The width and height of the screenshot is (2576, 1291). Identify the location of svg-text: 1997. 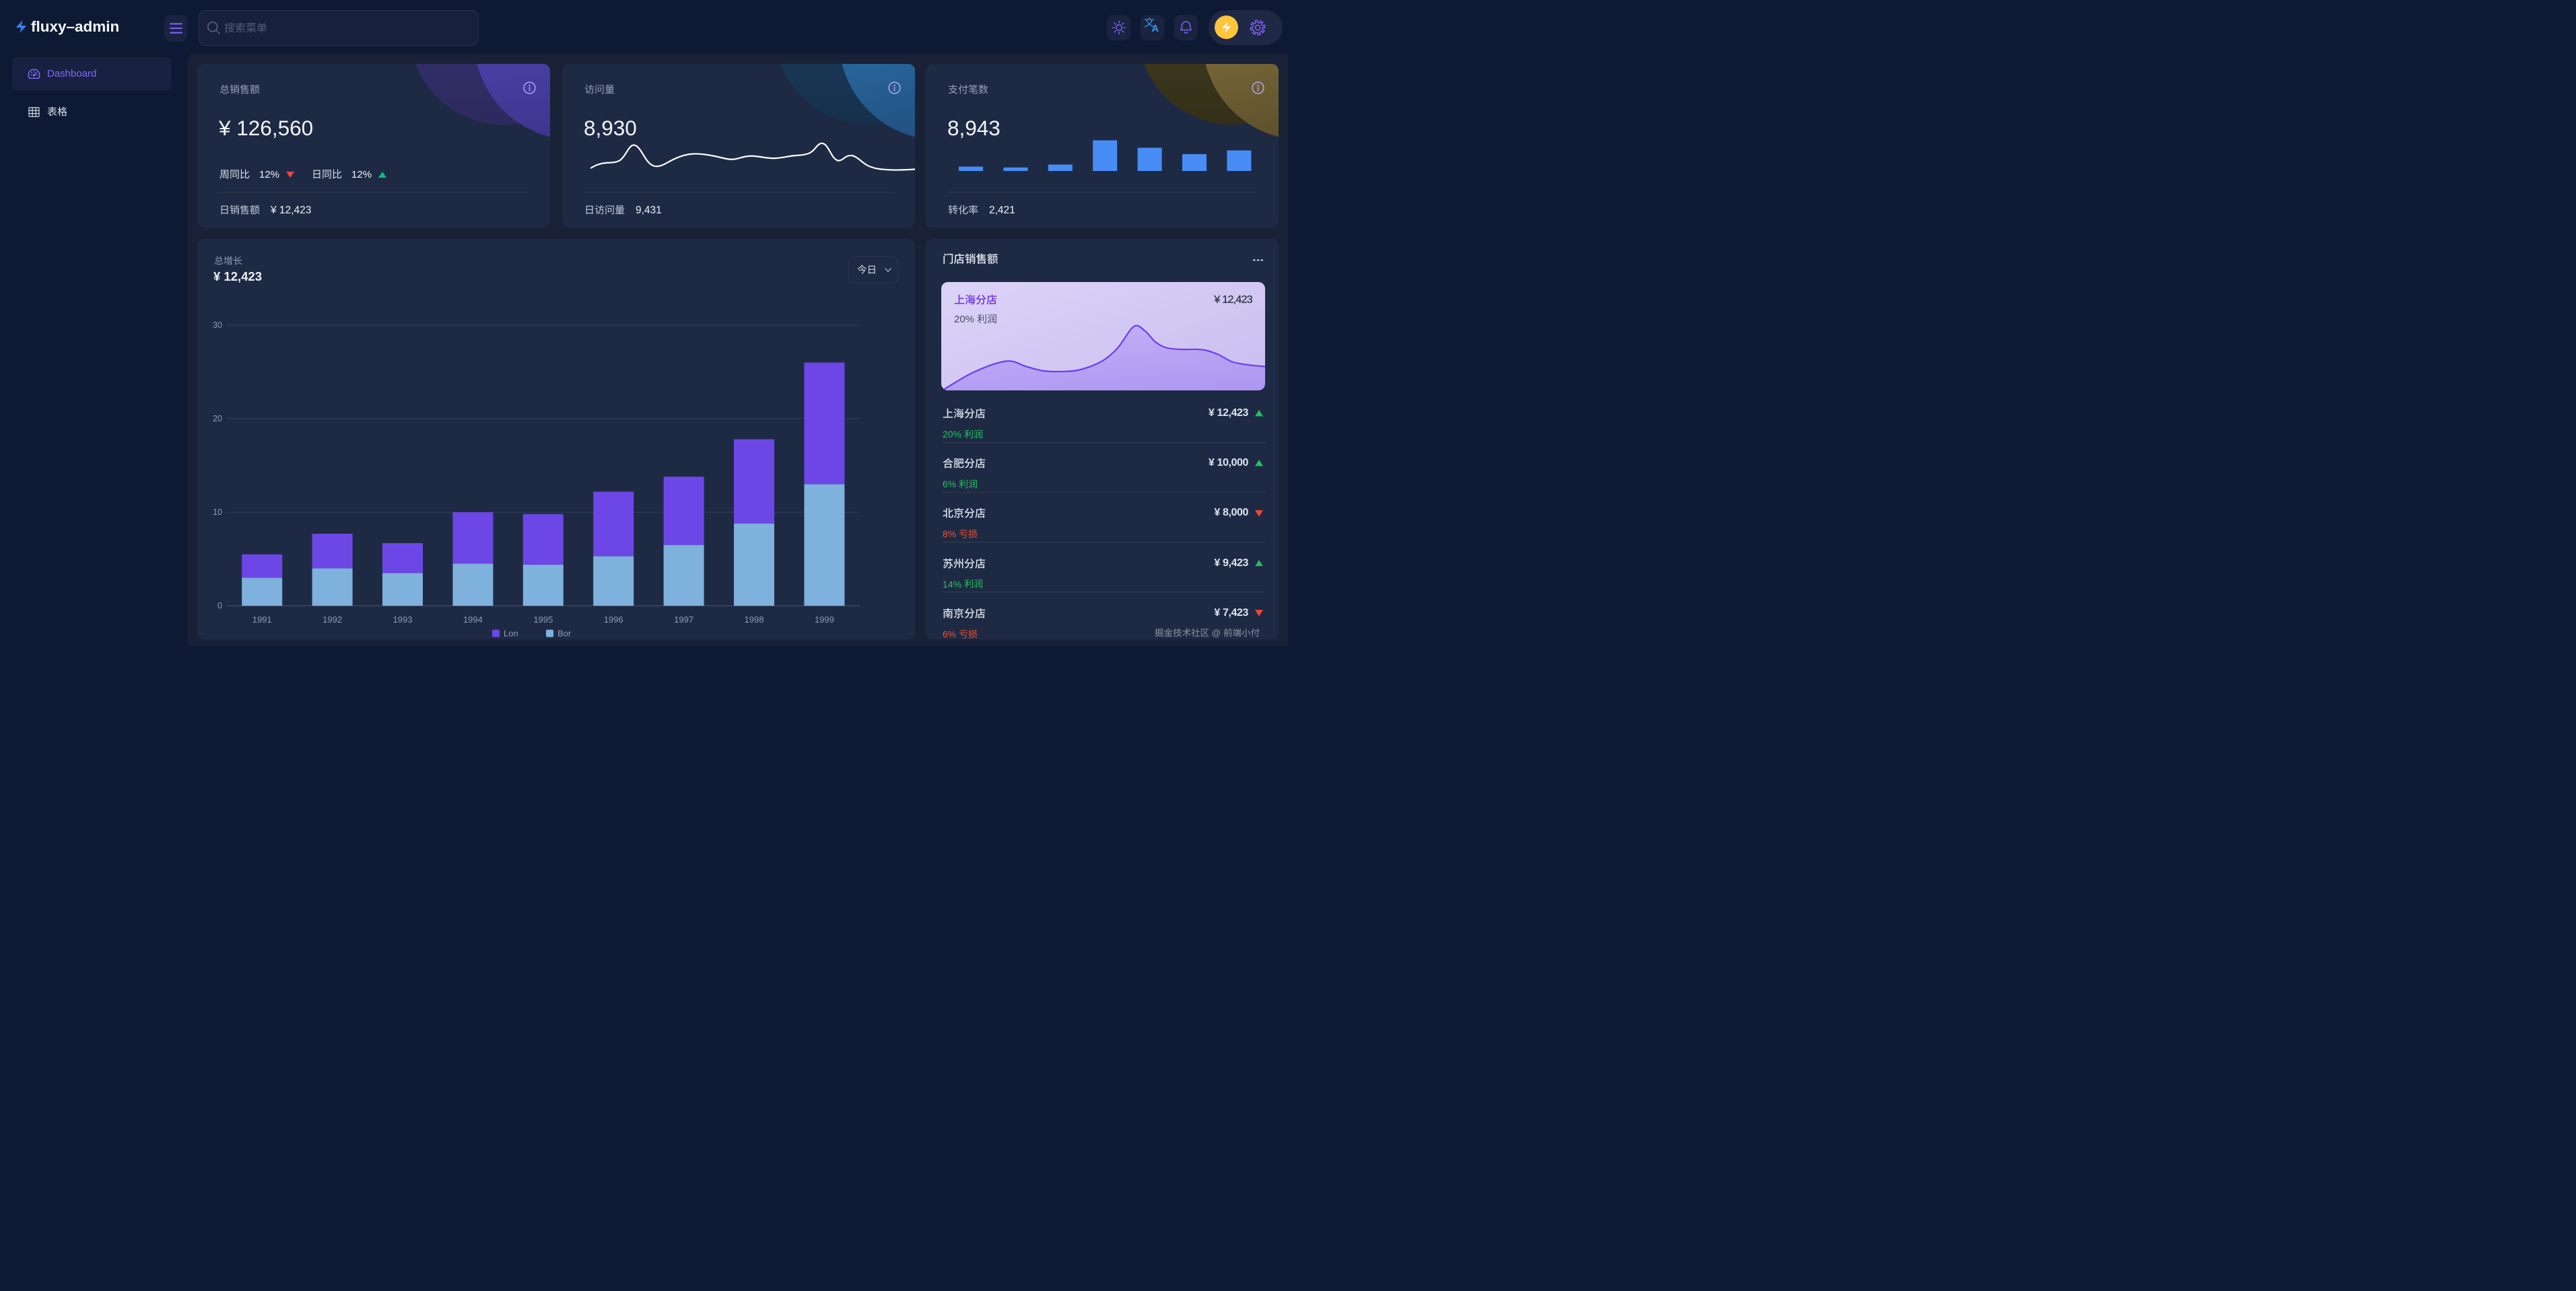
(683, 620).